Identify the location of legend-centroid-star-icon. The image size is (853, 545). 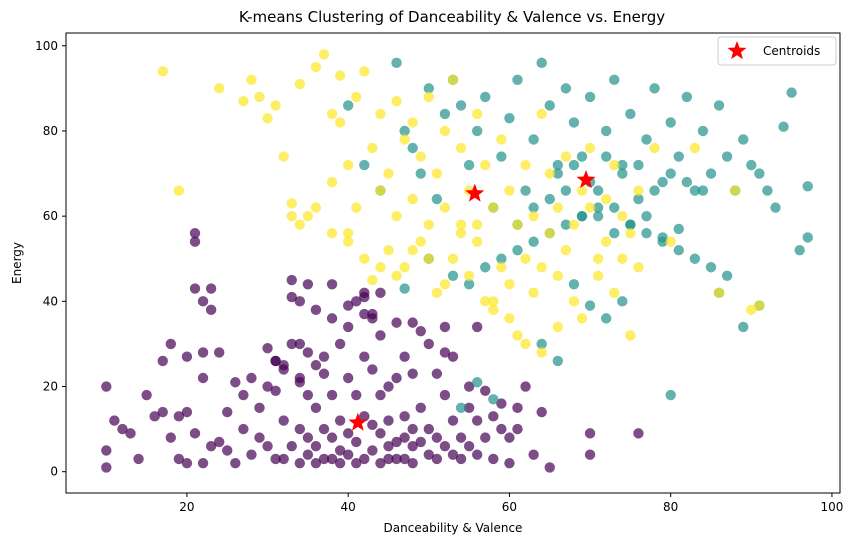
(737, 50).